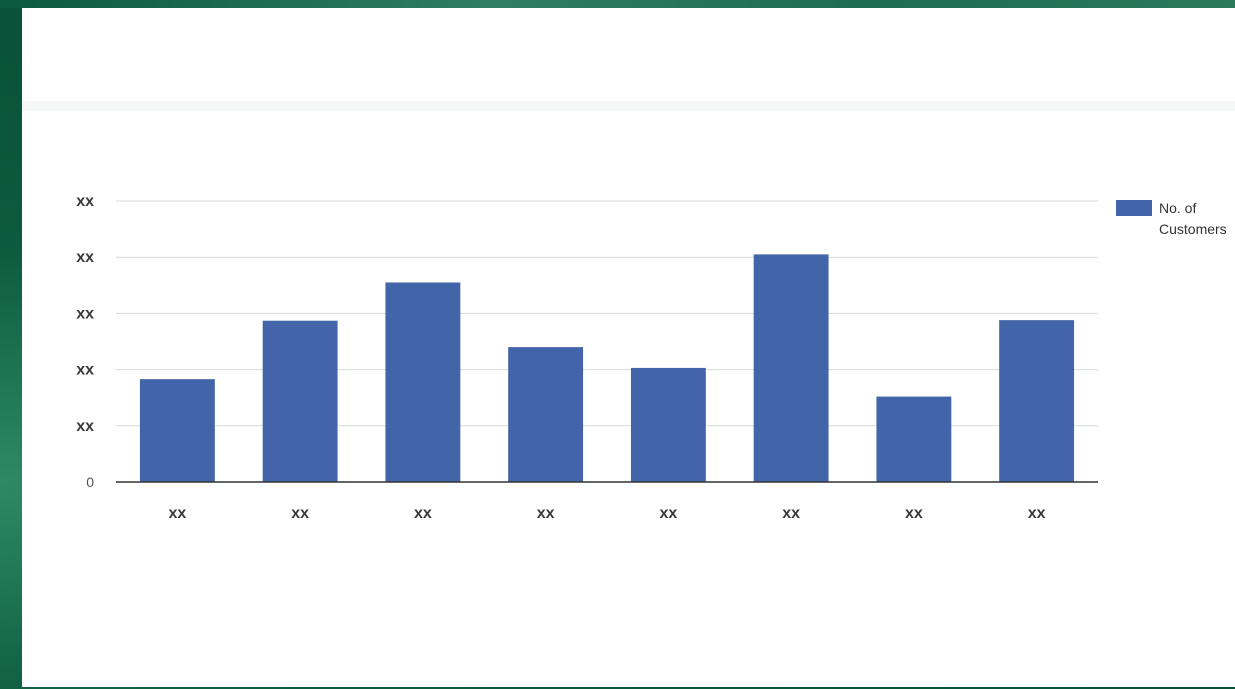  Describe the element at coordinates (1193, 218) in the screenshot. I see `legend-label: No. of Customers` at that location.